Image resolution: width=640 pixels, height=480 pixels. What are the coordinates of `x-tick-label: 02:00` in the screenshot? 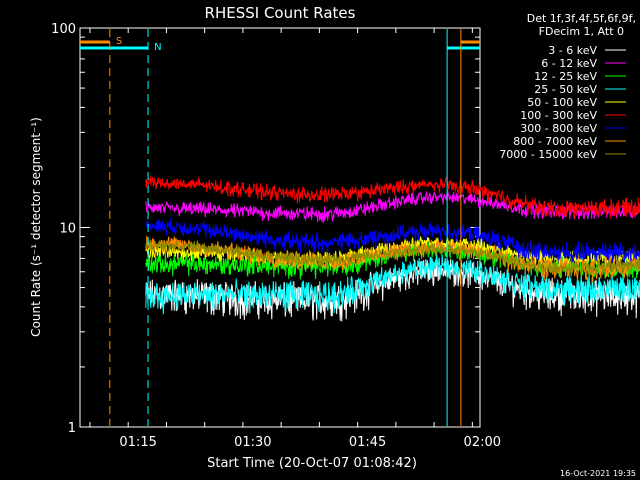 It's located at (482, 442).